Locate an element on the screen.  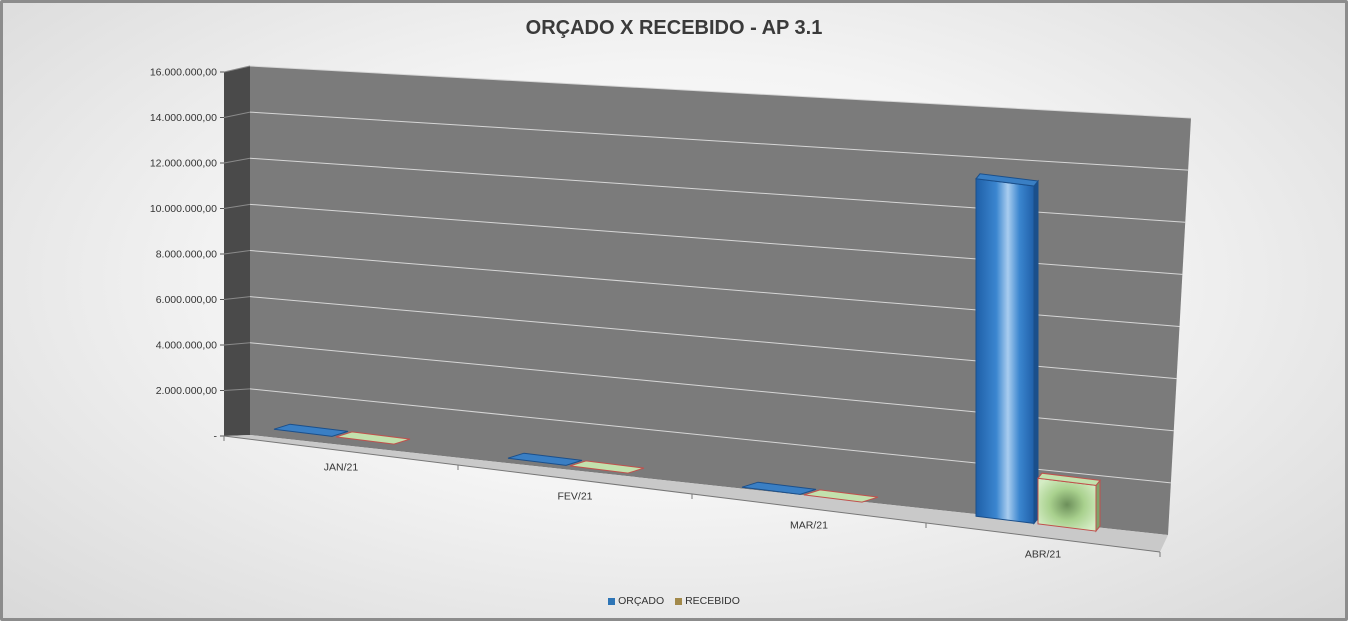
y-tick-label: 4.000.000,00 is located at coordinates (186, 346).